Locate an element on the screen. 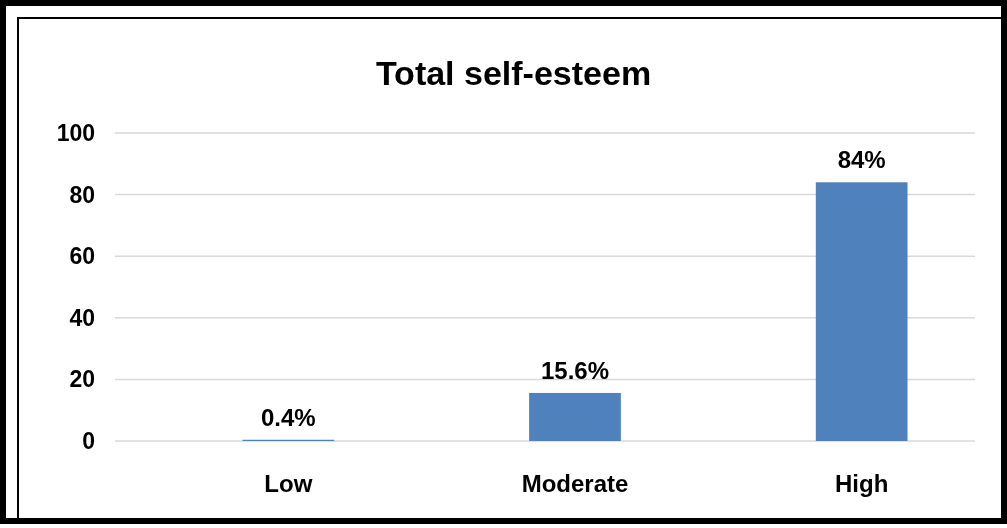 Image resolution: width=1007 pixels, height=528 pixels. y-tick-label: 0 is located at coordinates (88, 441).